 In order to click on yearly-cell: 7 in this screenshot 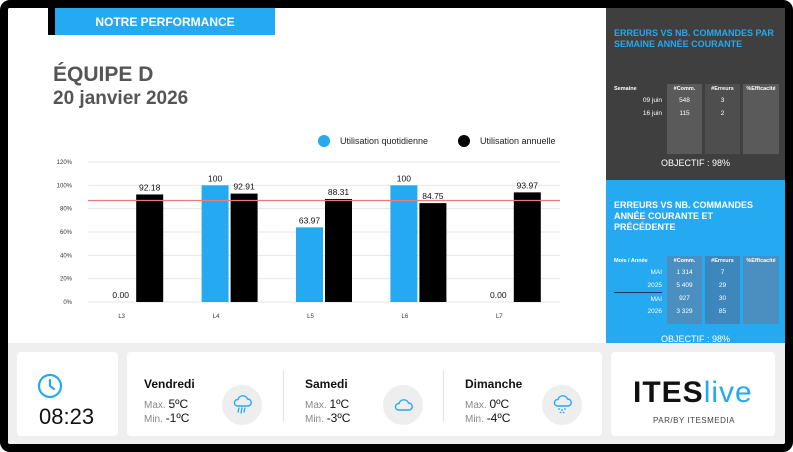, I will do `click(722, 272)`.